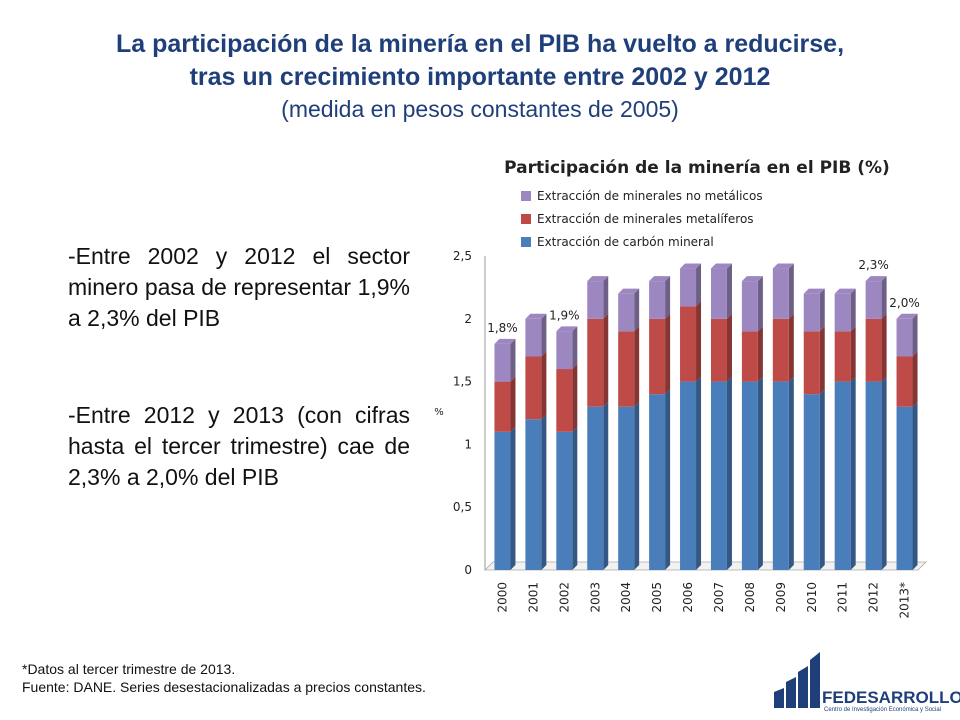 Image resolution: width=960 pixels, height=720 pixels. Describe the element at coordinates (595, 597) in the screenshot. I see `x-tick-label: 2003` at that location.